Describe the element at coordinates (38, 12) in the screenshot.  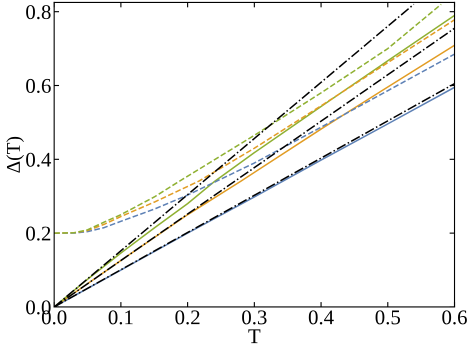
I see `y-tick-label: 0.8` at that location.